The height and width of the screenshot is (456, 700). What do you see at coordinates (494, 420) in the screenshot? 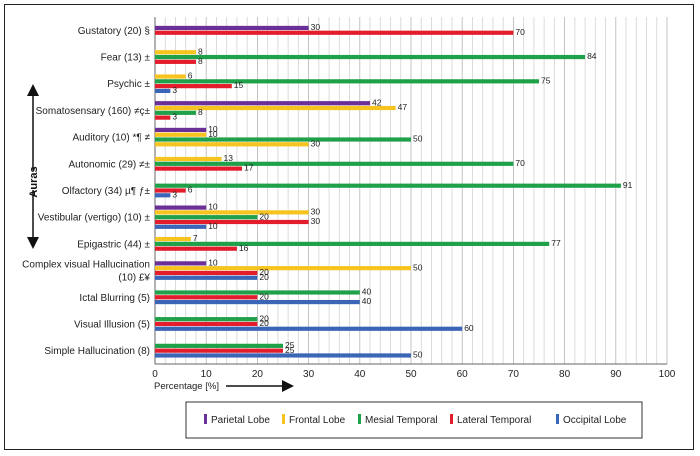
I see `legend-label: Lateral Temporal` at bounding box center [494, 420].